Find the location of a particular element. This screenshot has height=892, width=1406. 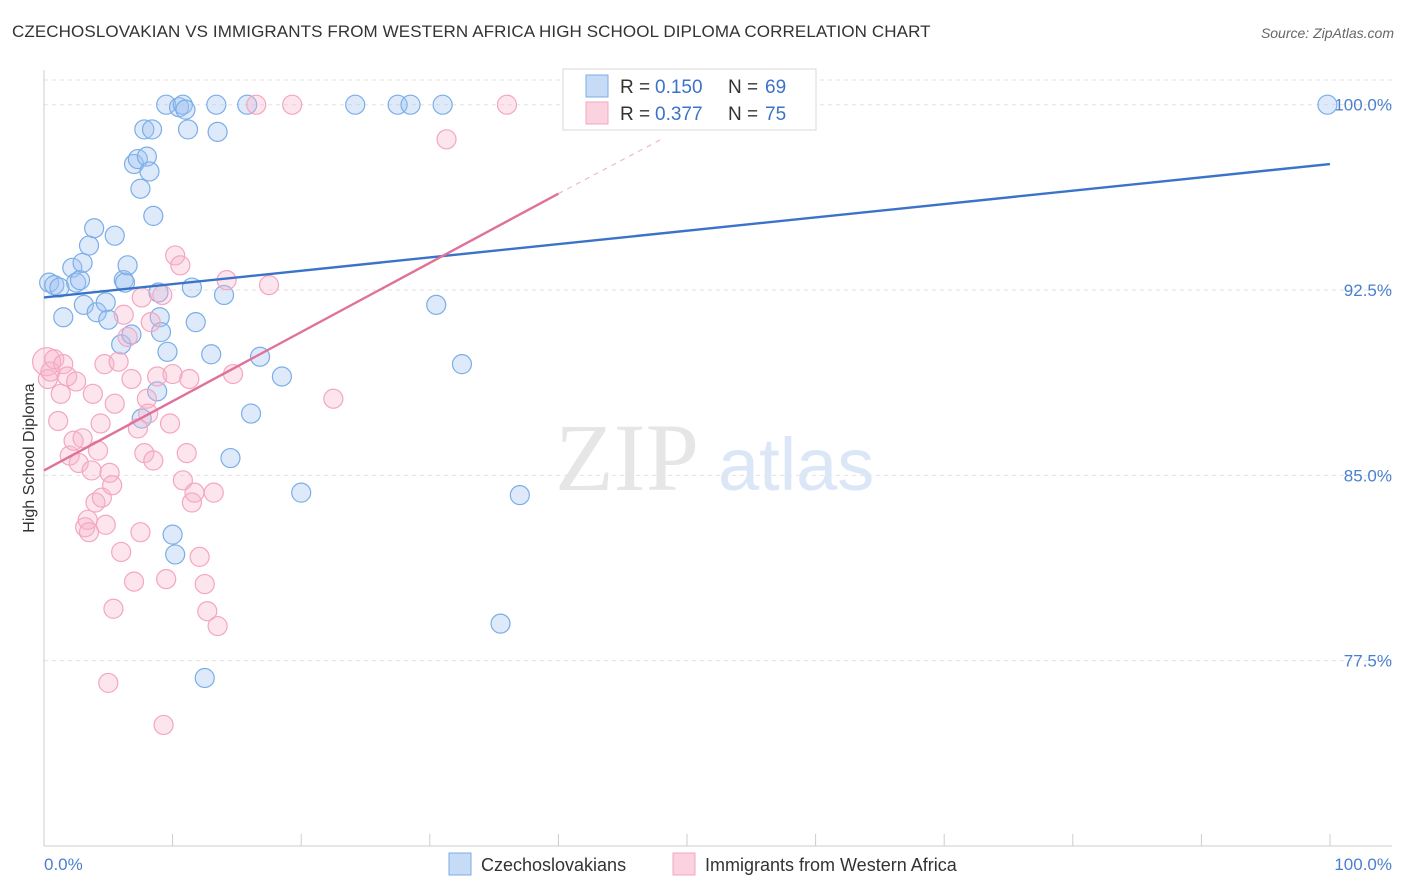

legend-r-label-0: R = is located at coordinates (635, 87).